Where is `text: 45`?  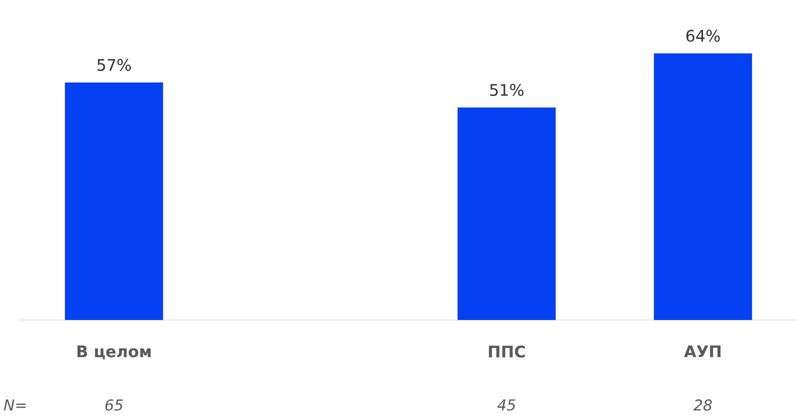 text: 45 is located at coordinates (506, 405).